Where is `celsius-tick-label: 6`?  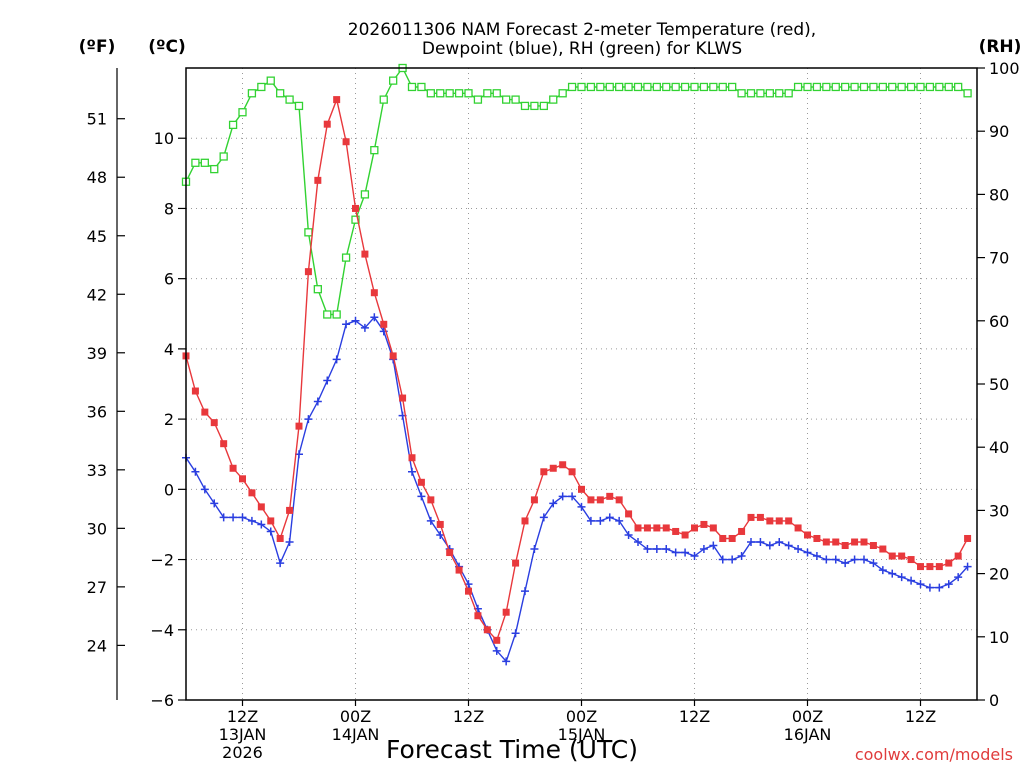
celsius-tick-label: 6 is located at coordinates (169, 279).